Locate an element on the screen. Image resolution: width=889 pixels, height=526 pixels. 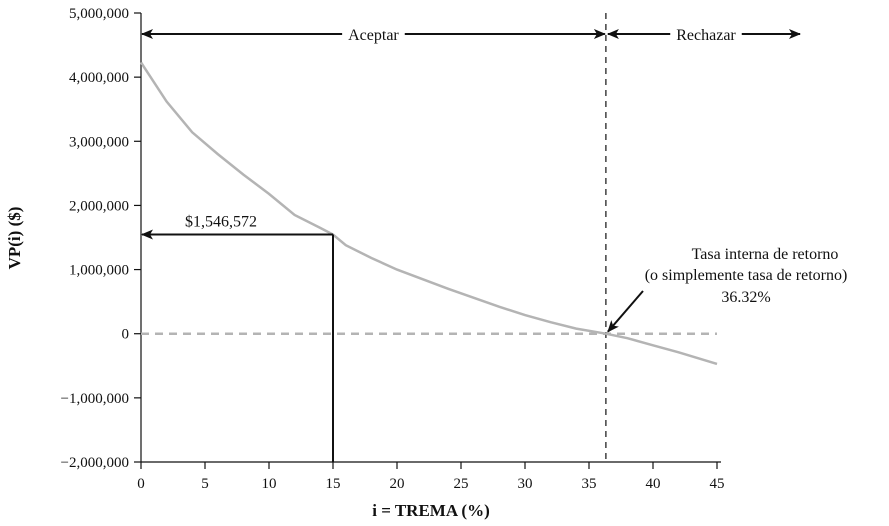
irr-annotation-line-3: 36.32% is located at coordinates (745, 297).